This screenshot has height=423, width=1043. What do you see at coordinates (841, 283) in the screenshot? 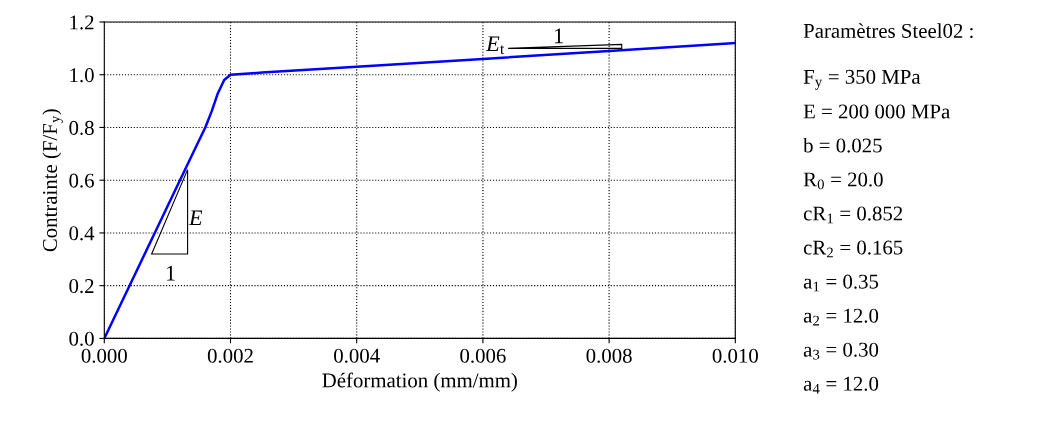
I see `text: a$_{1}$ = 0.35` at bounding box center [841, 283].